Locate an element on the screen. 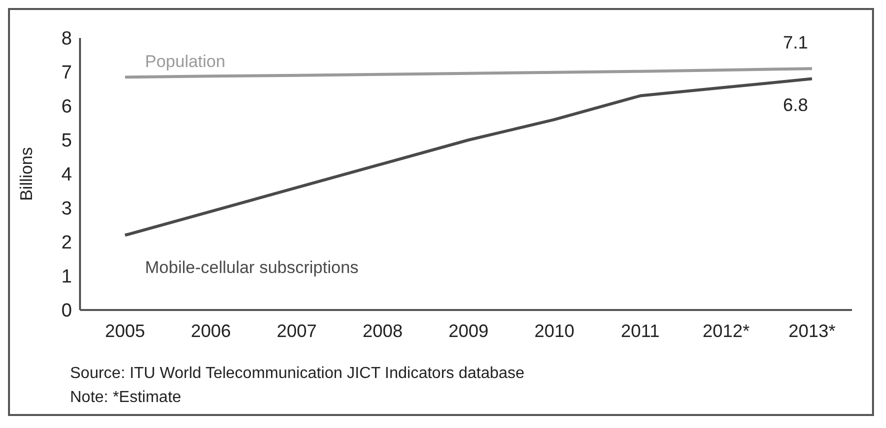 The width and height of the screenshot is (886, 428). y-axis-title: Billions is located at coordinates (26, 174).